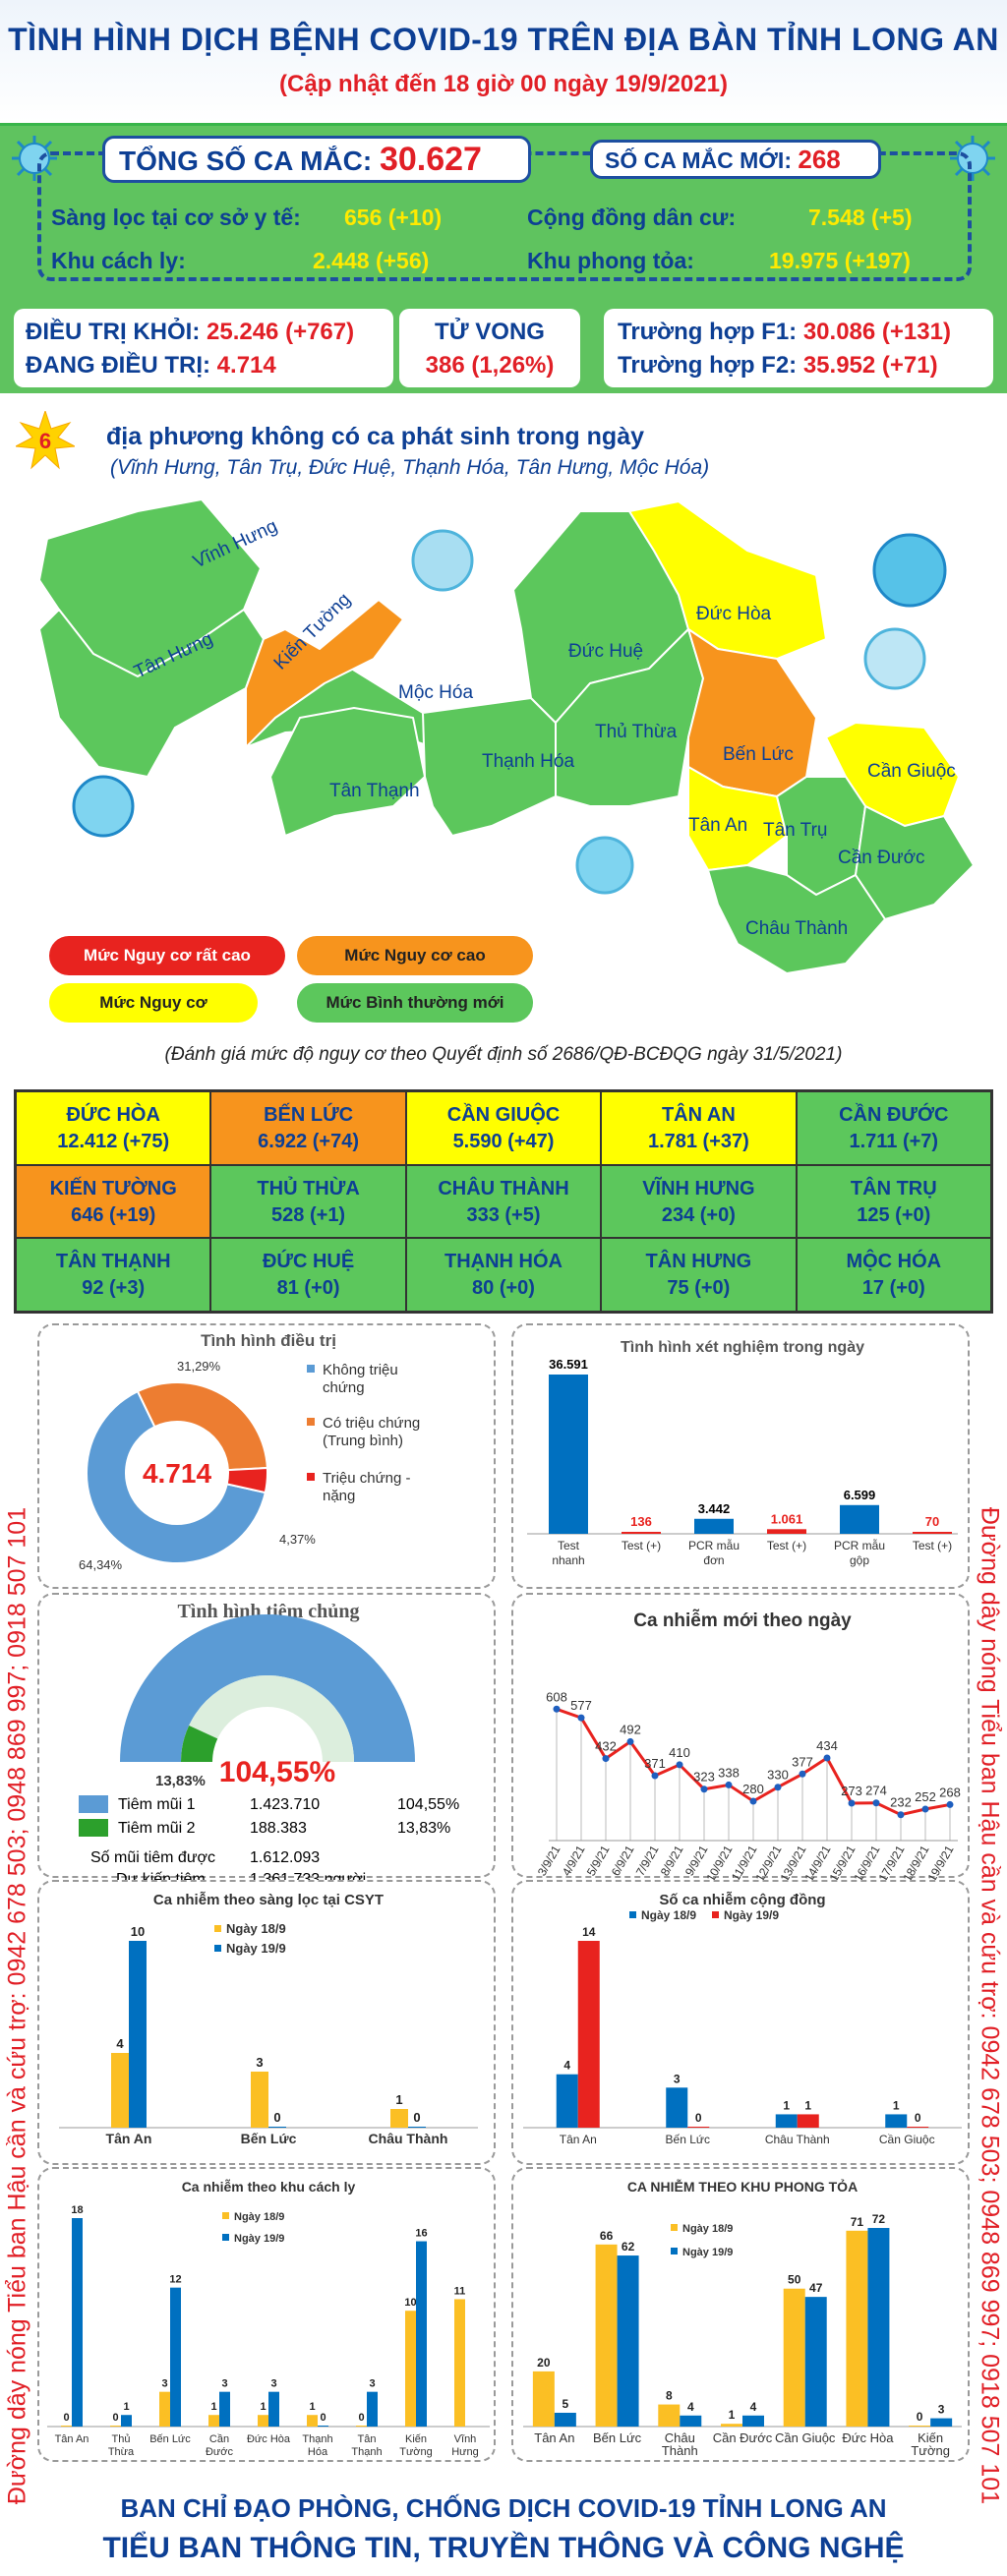  What do you see at coordinates (714, 1545) in the screenshot?
I see `x-tick-label: PCR mẫu` at bounding box center [714, 1545].